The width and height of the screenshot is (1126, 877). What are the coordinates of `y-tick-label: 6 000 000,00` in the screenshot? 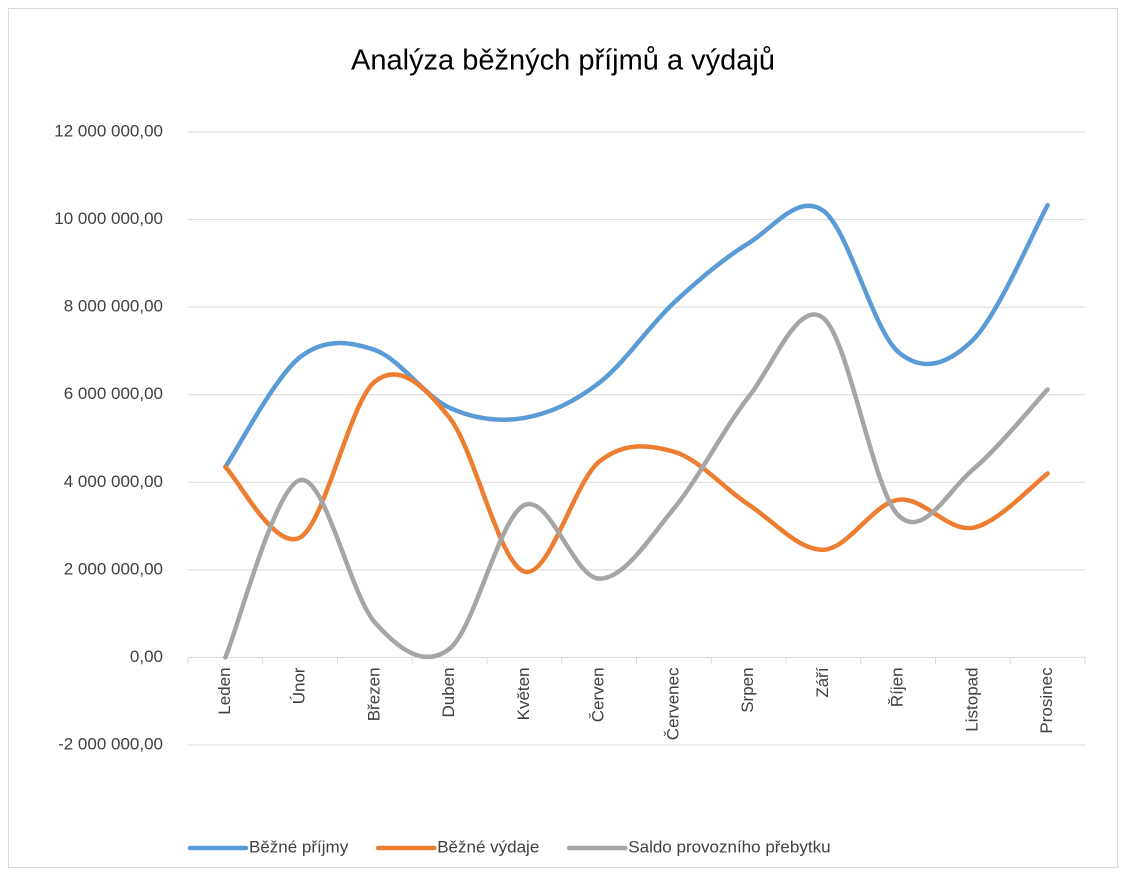 It's located at (113, 393).